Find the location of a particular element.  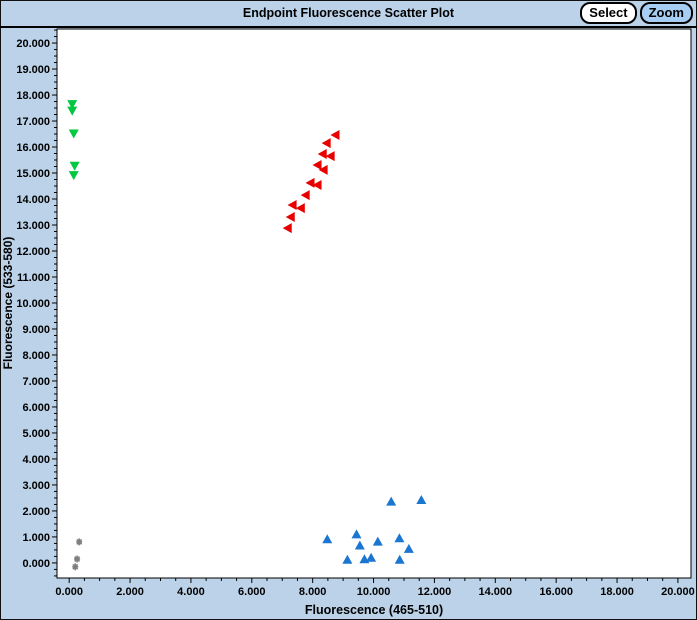

y-axis-title: Fluorescence (533-580) is located at coordinates (8, 303).